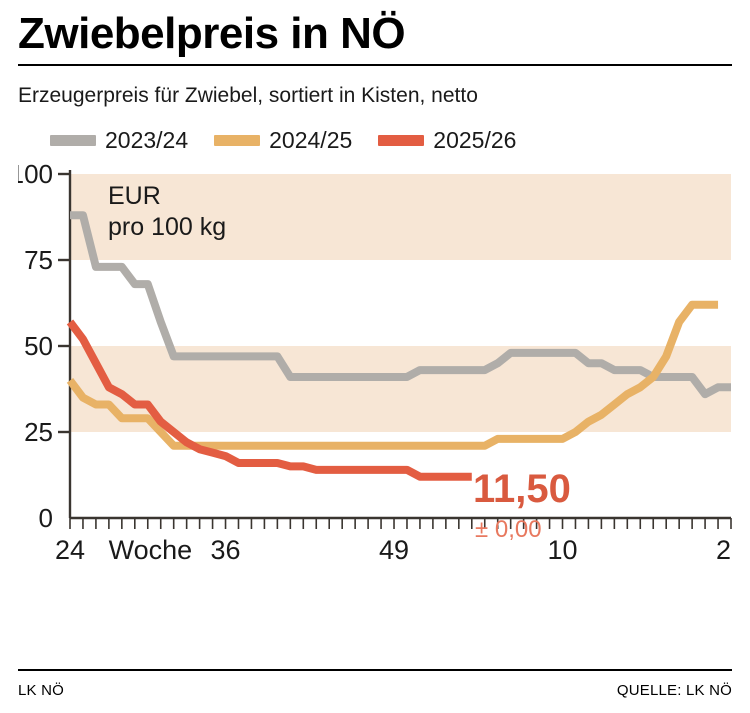 The height and width of the screenshot is (713, 750). Describe the element at coordinates (38, 260) in the screenshot. I see `y-tick-label: 75` at that location.